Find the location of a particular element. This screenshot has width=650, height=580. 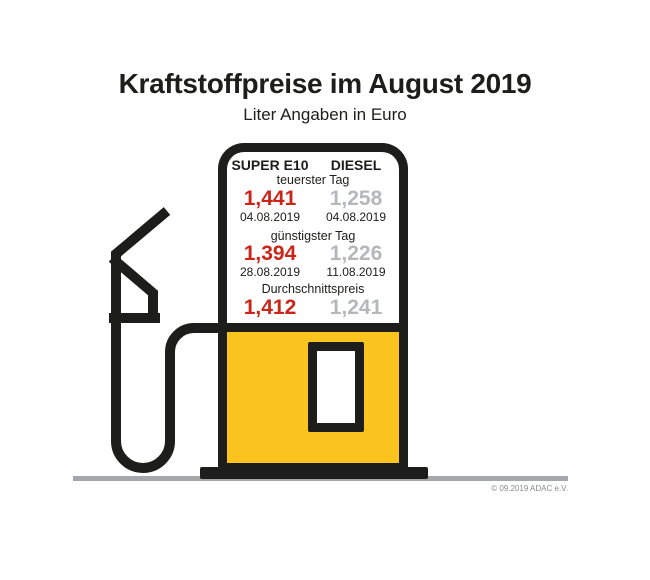

pump-body is located at coordinates (313, 397).